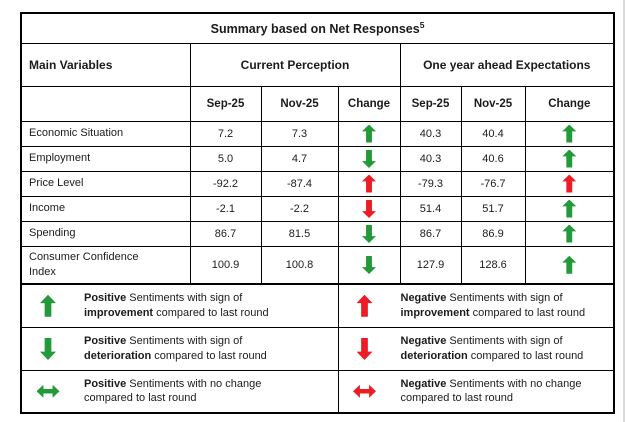  What do you see at coordinates (299, 265) in the screenshot?
I see `cp-nov-value: 100.8` at bounding box center [299, 265].